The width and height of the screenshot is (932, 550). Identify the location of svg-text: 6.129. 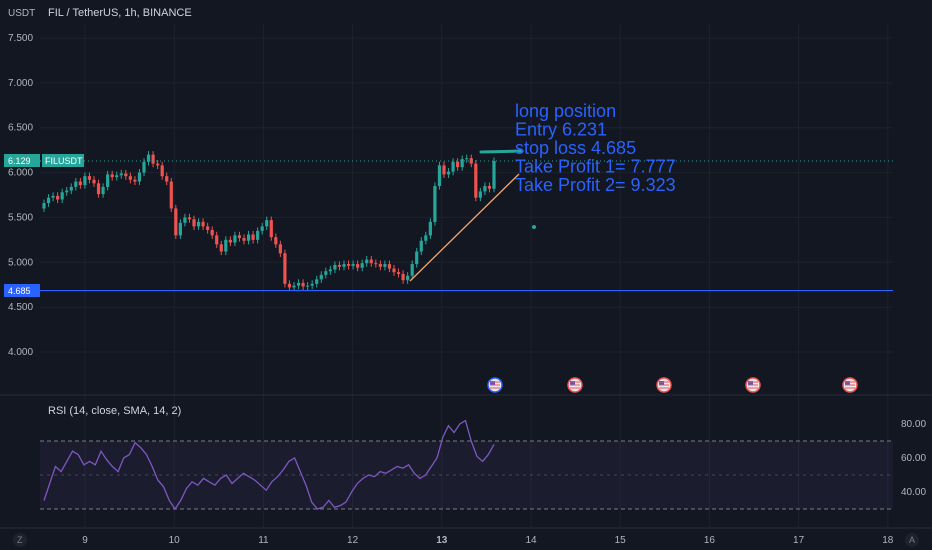
(19, 161).